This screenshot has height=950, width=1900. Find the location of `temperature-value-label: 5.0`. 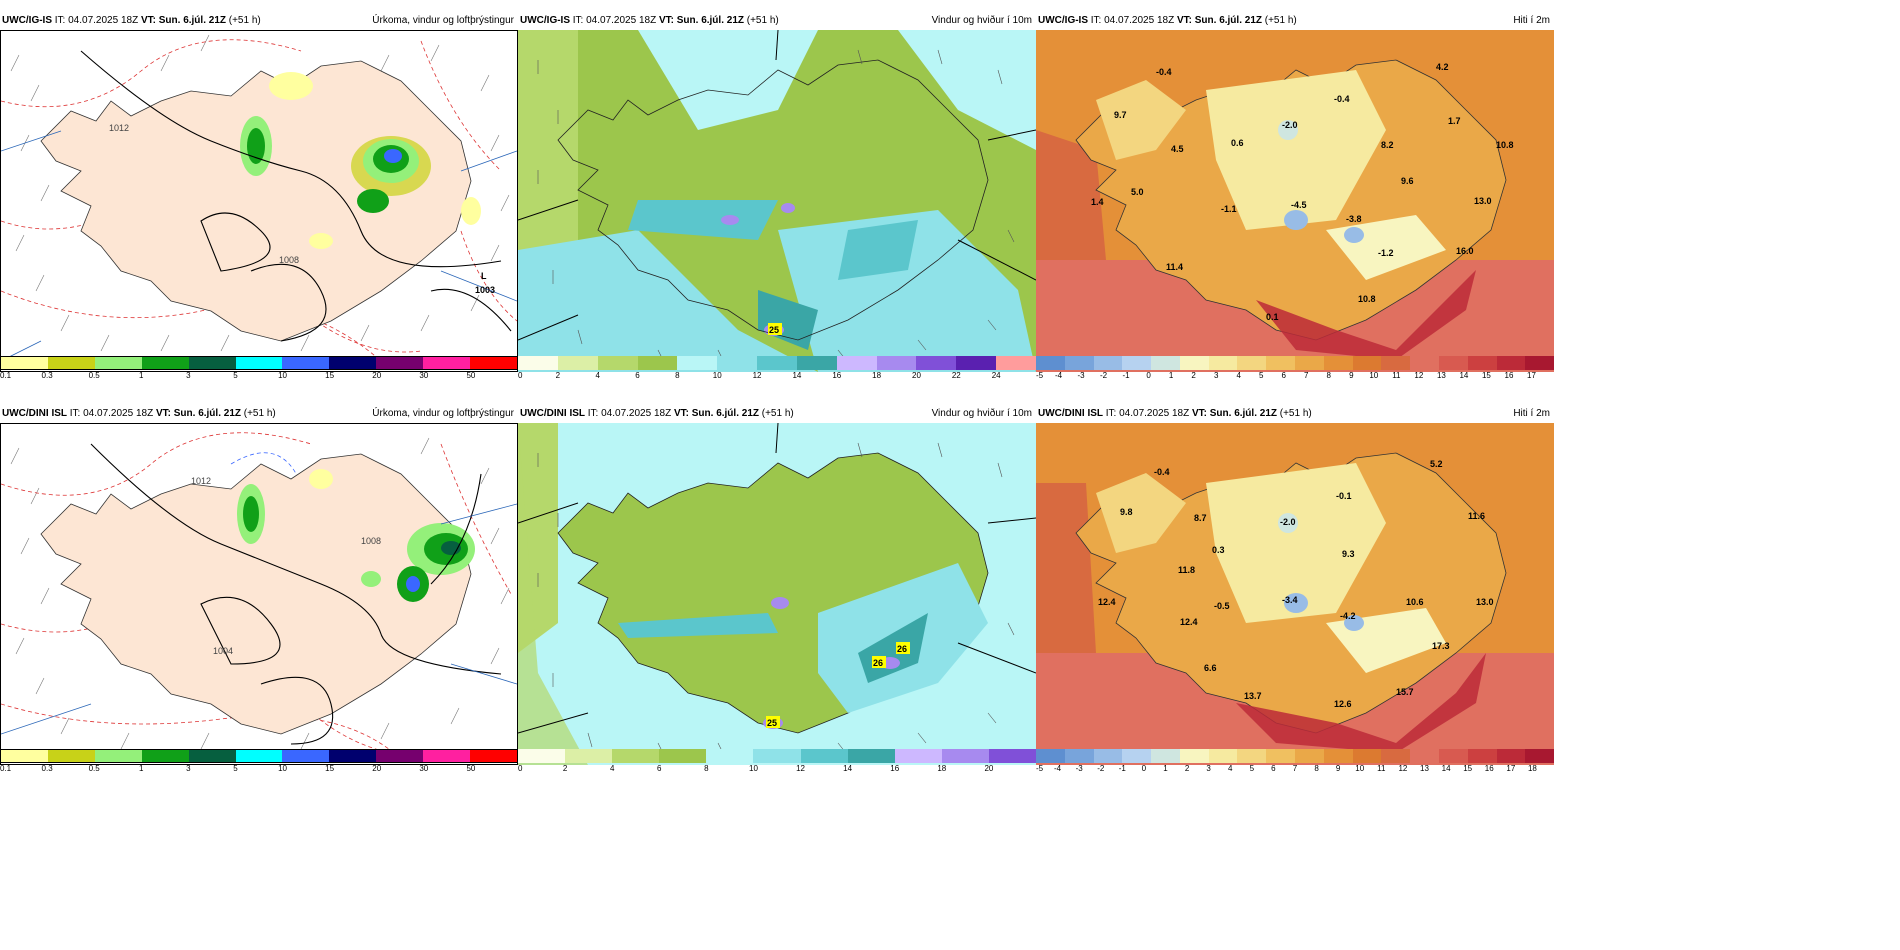

temperature-value-label: 5.0 is located at coordinates (1137, 192).